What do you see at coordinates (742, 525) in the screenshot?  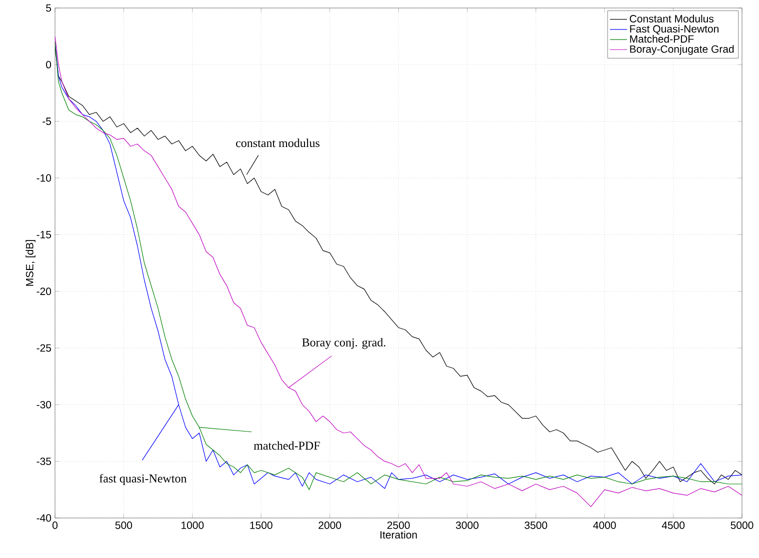 I see `x-tick-label: 5000` at bounding box center [742, 525].